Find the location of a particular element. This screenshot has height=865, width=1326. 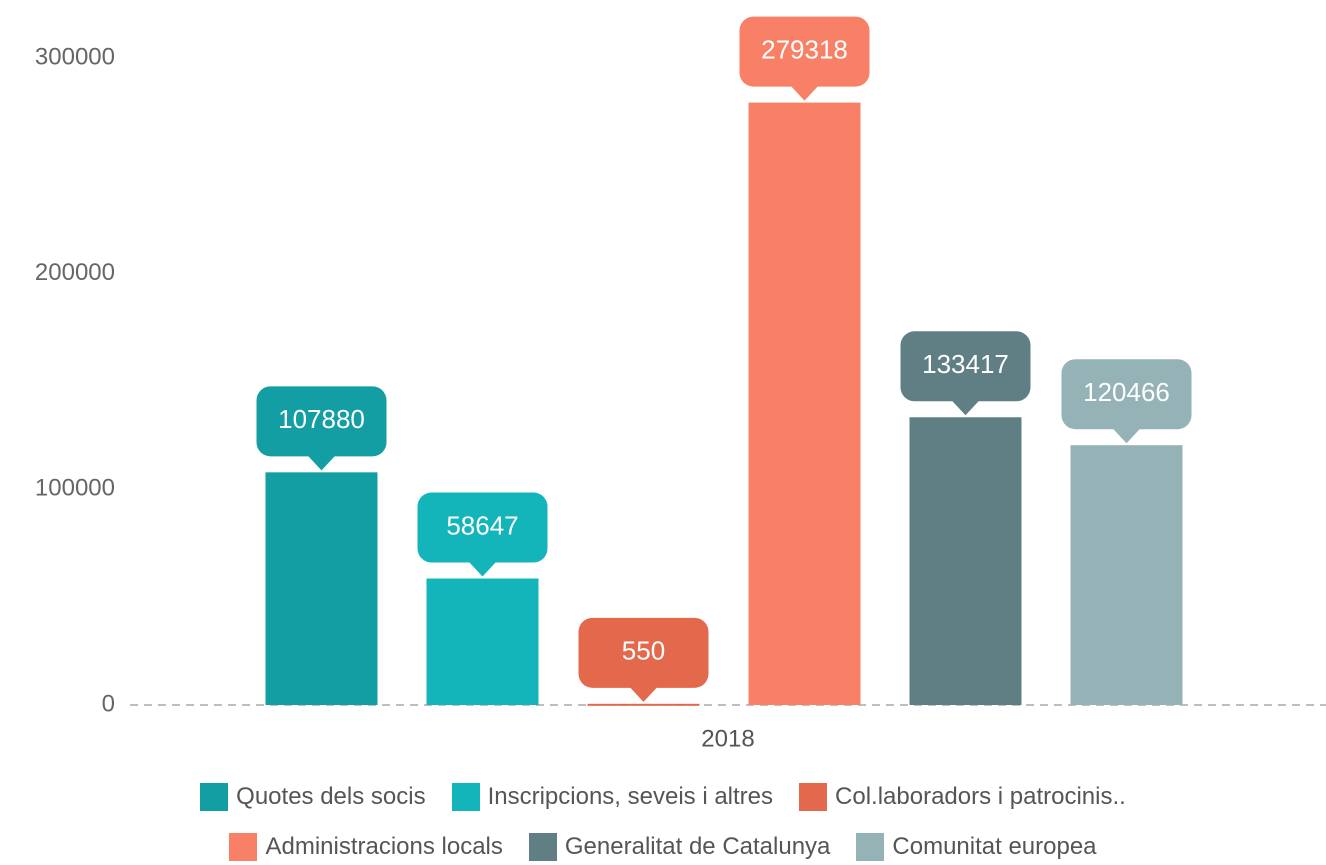

legend-item: Administracions locals is located at coordinates (366, 847).